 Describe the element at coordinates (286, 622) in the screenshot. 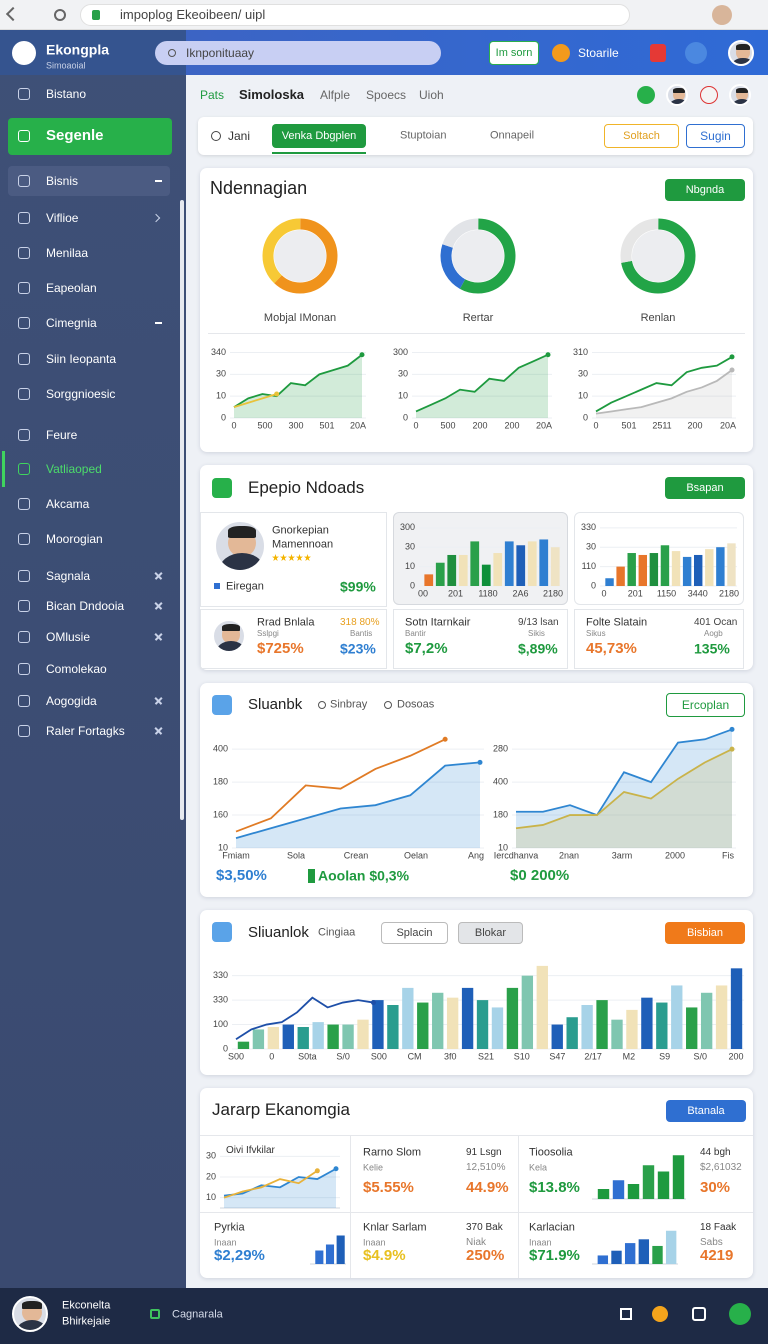

I see `stat-name: Rrad Bnlala` at that location.